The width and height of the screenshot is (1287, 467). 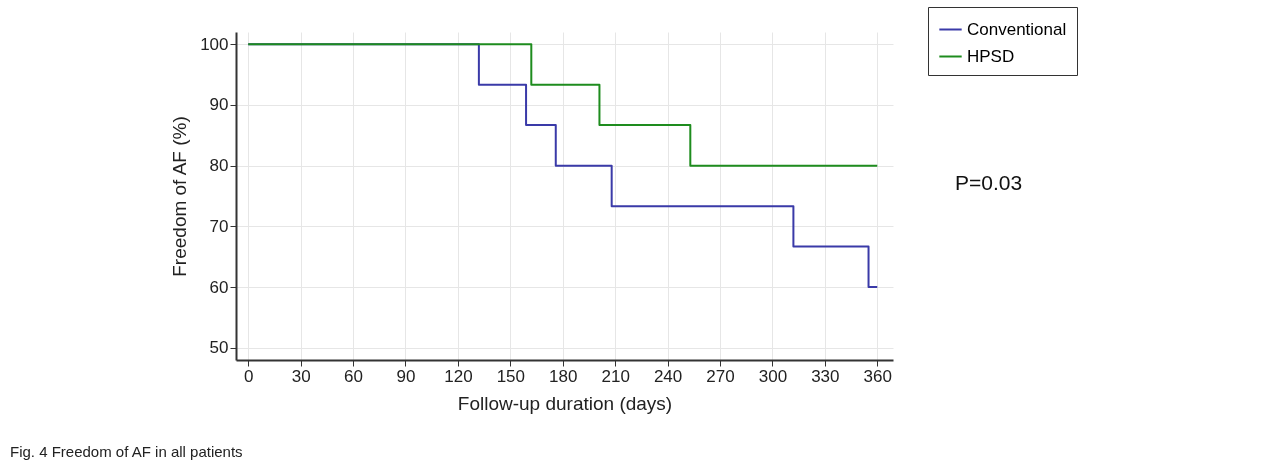 What do you see at coordinates (354, 376) in the screenshot?
I see `x-tick-label: 60` at bounding box center [354, 376].